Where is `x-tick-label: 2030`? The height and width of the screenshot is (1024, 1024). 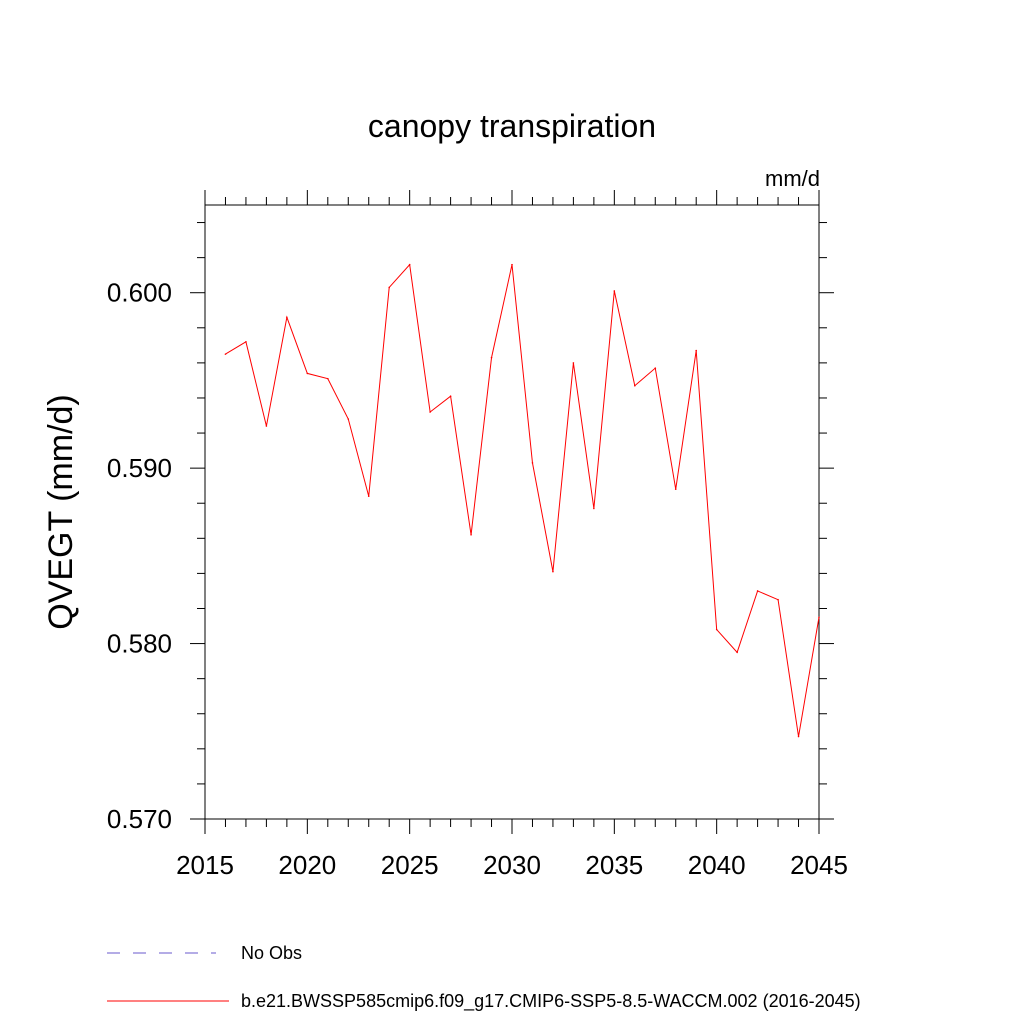 x-tick-label: 2030 is located at coordinates (512, 865).